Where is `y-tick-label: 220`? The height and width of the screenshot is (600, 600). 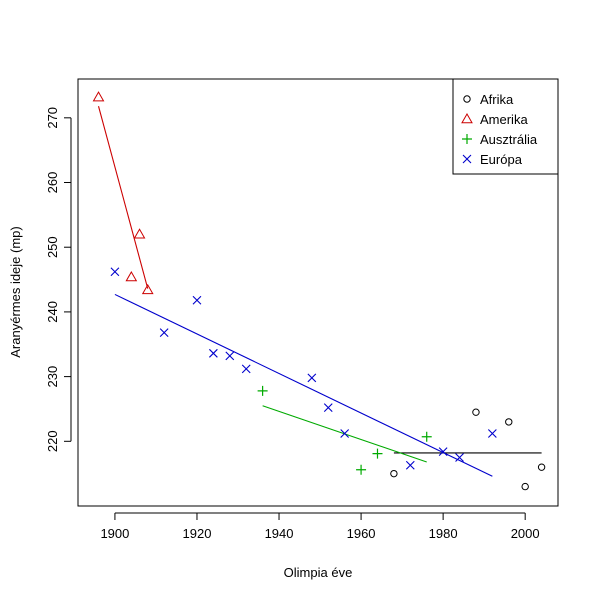 y-tick-label: 220 is located at coordinates (52, 441).